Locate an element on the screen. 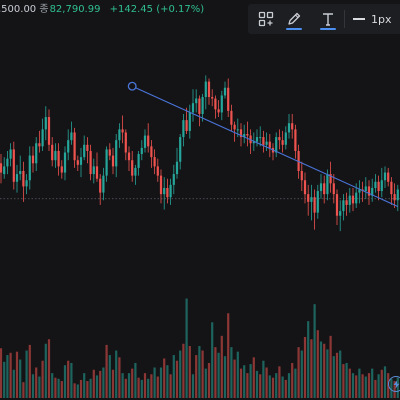 The image size is (400, 400). close-label: 종 is located at coordinates (44, 9).